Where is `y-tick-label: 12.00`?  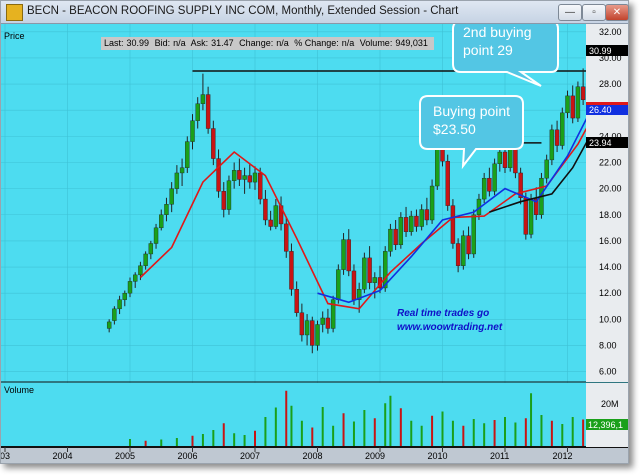
y-tick-label: 12.00 is located at coordinates (610, 293).